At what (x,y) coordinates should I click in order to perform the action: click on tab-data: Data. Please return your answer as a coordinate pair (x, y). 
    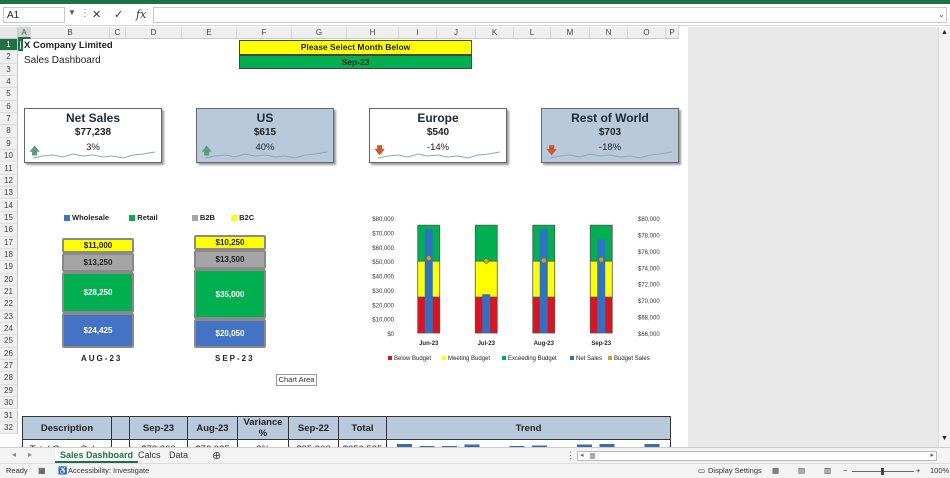
    Looking at the image, I should click on (179, 455).